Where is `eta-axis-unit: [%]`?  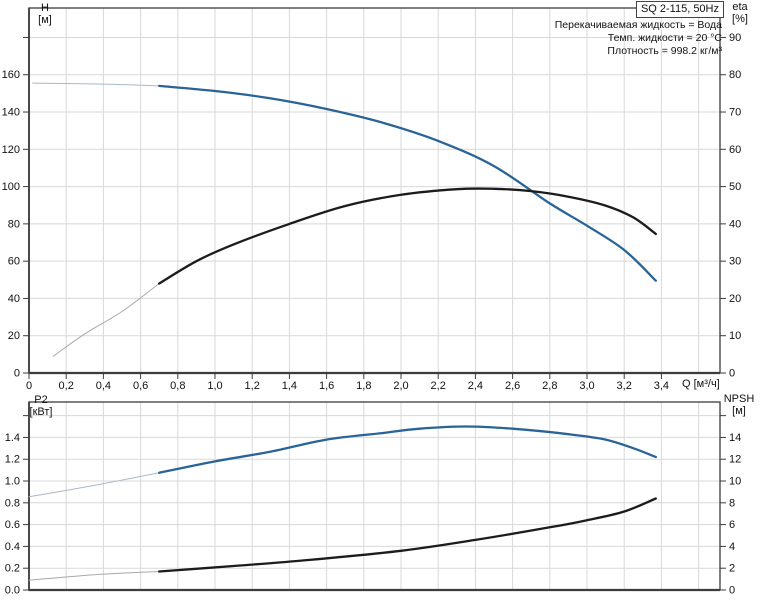
eta-axis-unit: [%] is located at coordinates (740, 19).